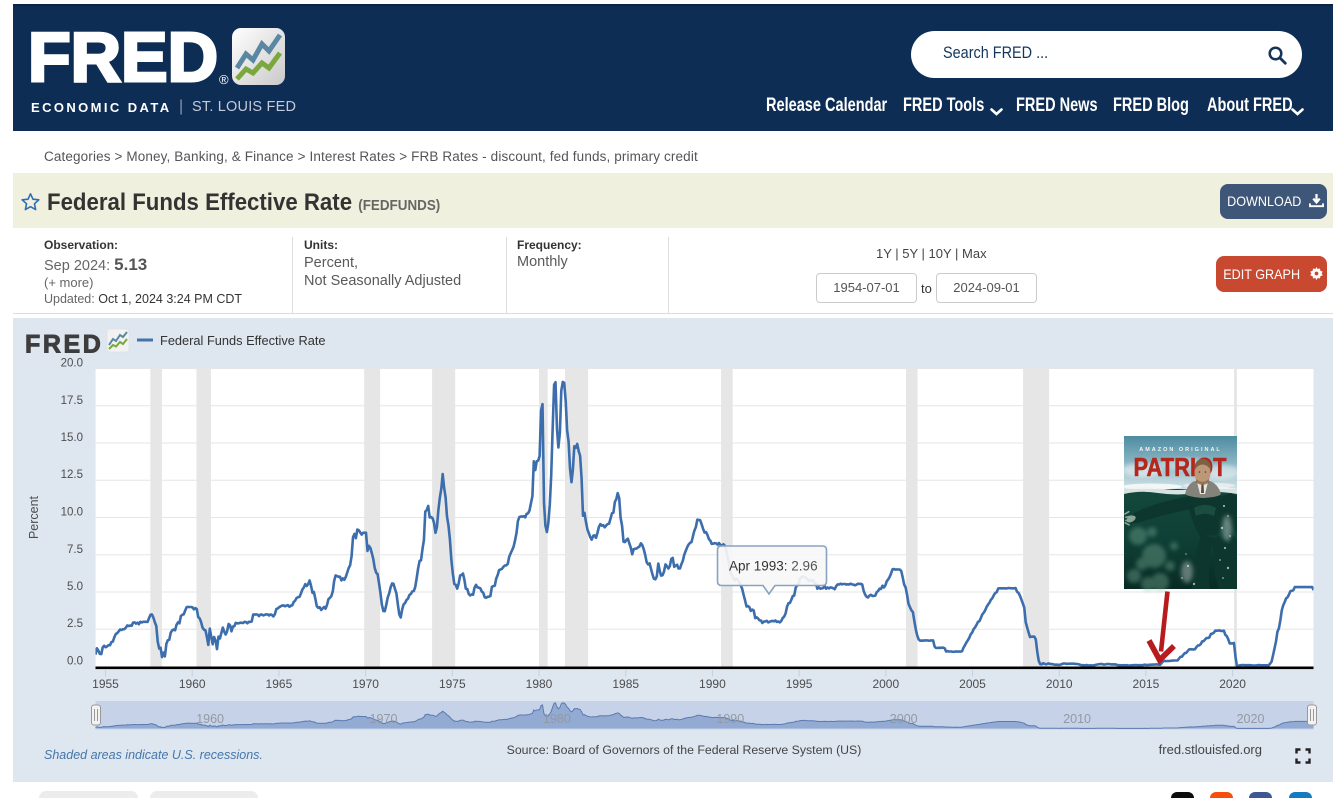 This screenshot has width=1343, height=798. I want to click on svg-text: 2.5, so click(75, 624).